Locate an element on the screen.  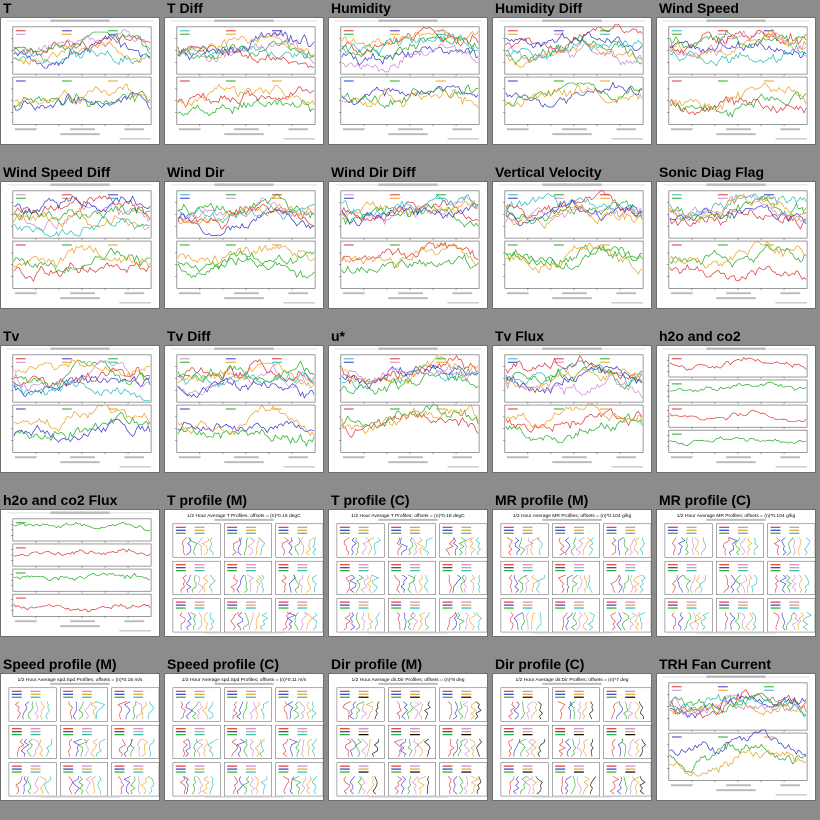
ustar-plot-thumbnail is located at coordinates (408, 409).